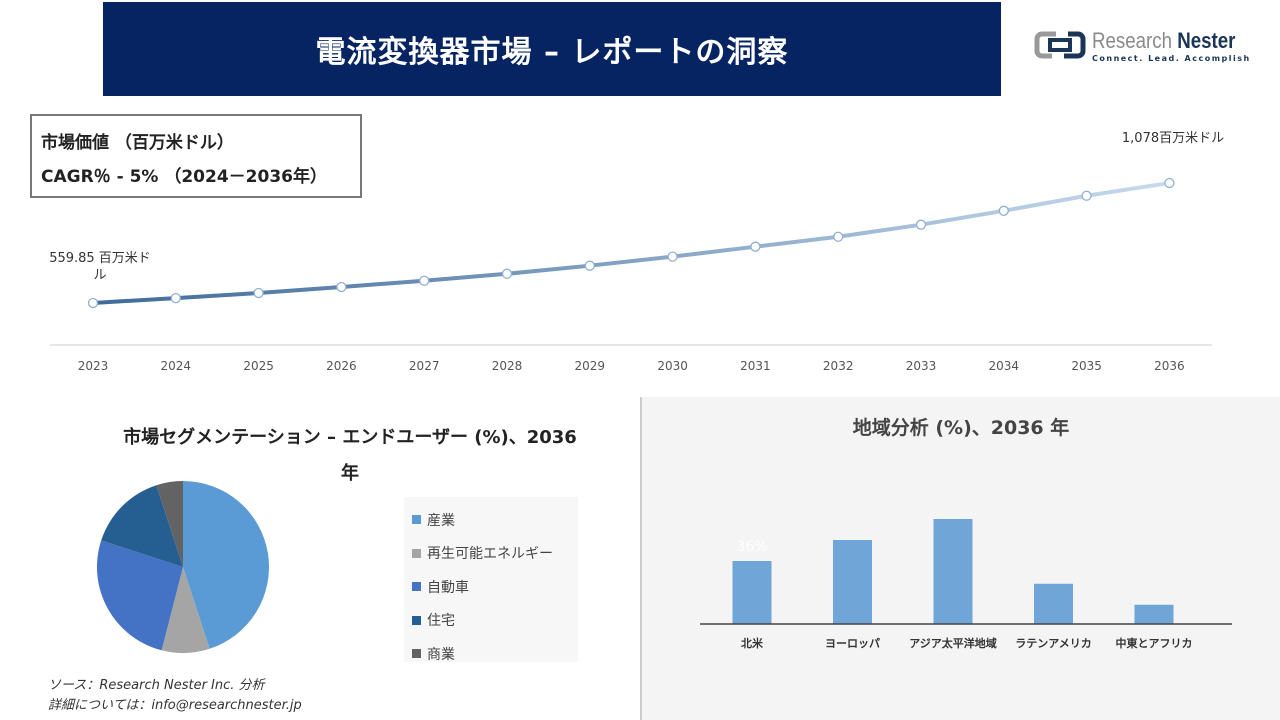 Image resolution: width=1280 pixels, height=720 pixels. I want to click on x-tick-label: 2035, so click(1086, 366).